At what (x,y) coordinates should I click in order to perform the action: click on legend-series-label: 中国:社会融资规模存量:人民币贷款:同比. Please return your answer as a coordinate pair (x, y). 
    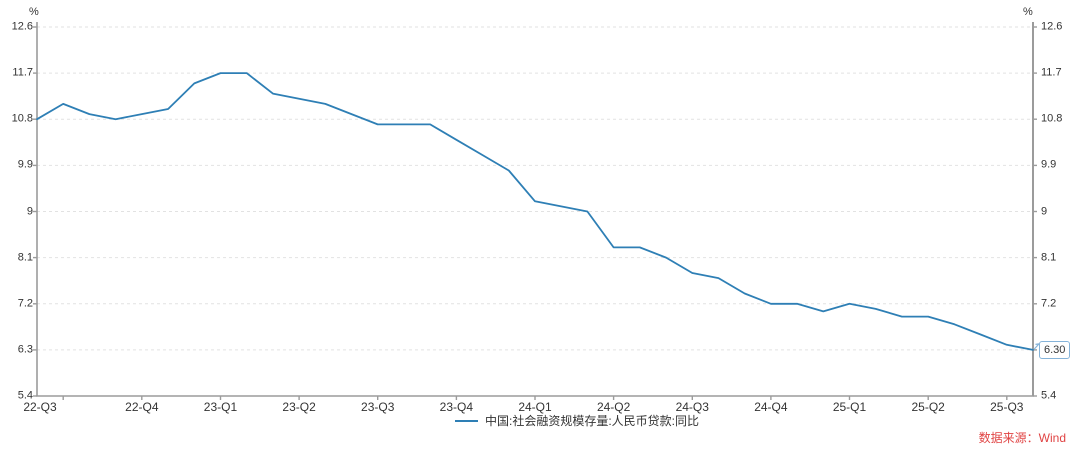
    Looking at the image, I should click on (592, 421).